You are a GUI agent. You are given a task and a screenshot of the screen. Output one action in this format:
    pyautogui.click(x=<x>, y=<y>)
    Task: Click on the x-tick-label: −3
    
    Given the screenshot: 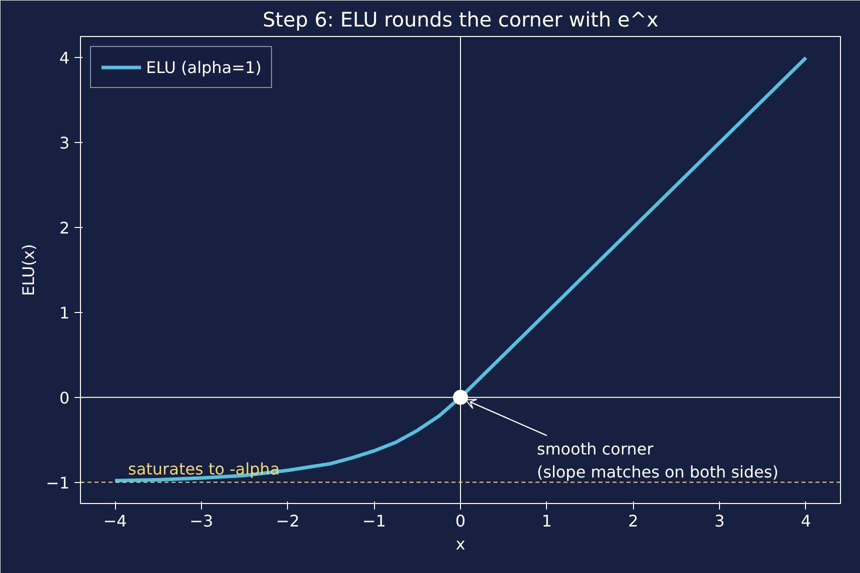 What is the action you would take?
    pyautogui.click(x=202, y=521)
    